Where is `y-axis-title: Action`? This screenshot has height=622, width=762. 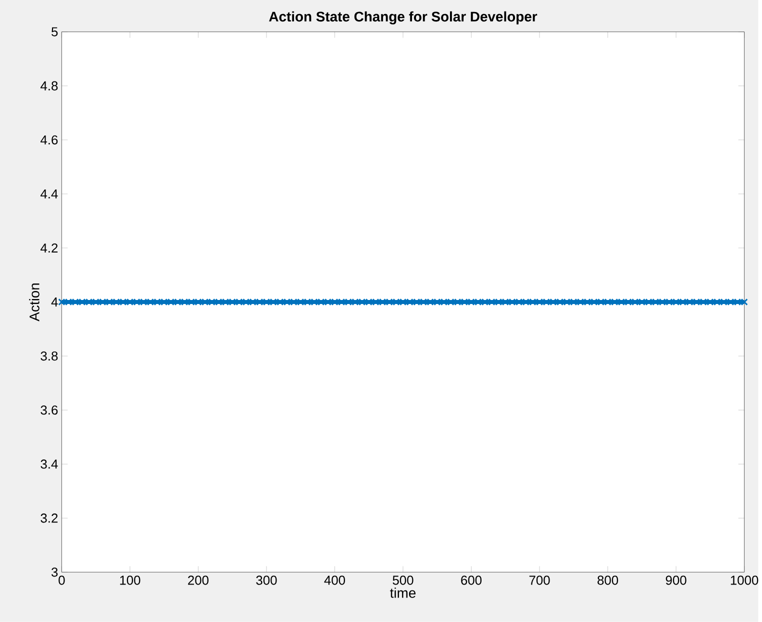 y-axis-title: Action is located at coordinates (34, 303).